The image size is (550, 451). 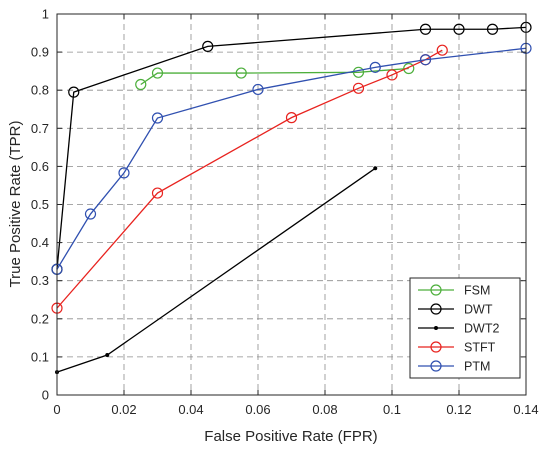 What do you see at coordinates (455, 310) in the screenshot?
I see `legend-item-dwt: DWT` at bounding box center [455, 310].